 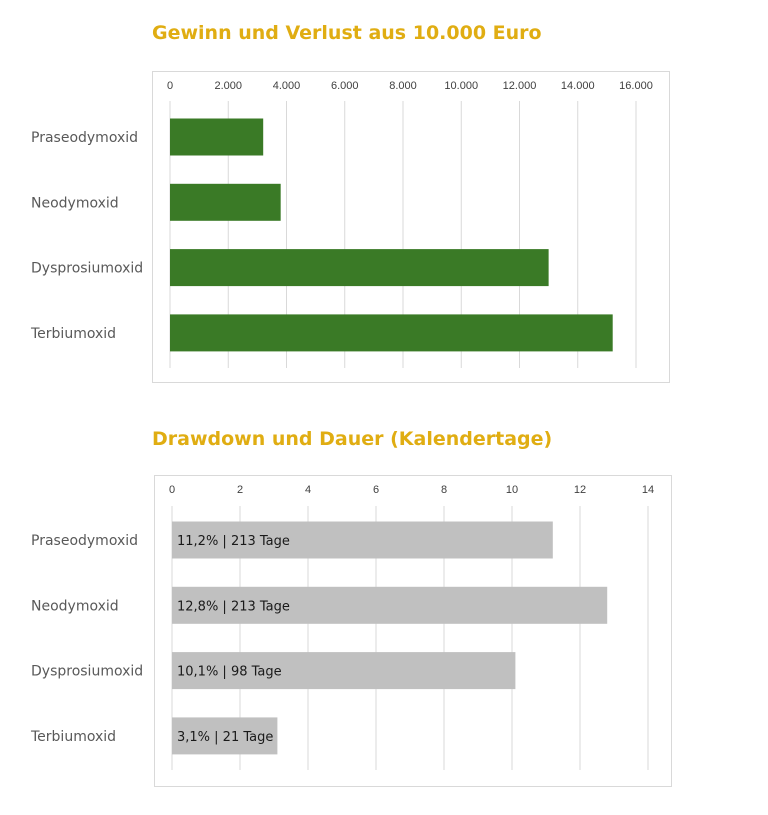 I want to click on bar-data-label: 12,8% | 213 Tage, so click(x=233, y=606).